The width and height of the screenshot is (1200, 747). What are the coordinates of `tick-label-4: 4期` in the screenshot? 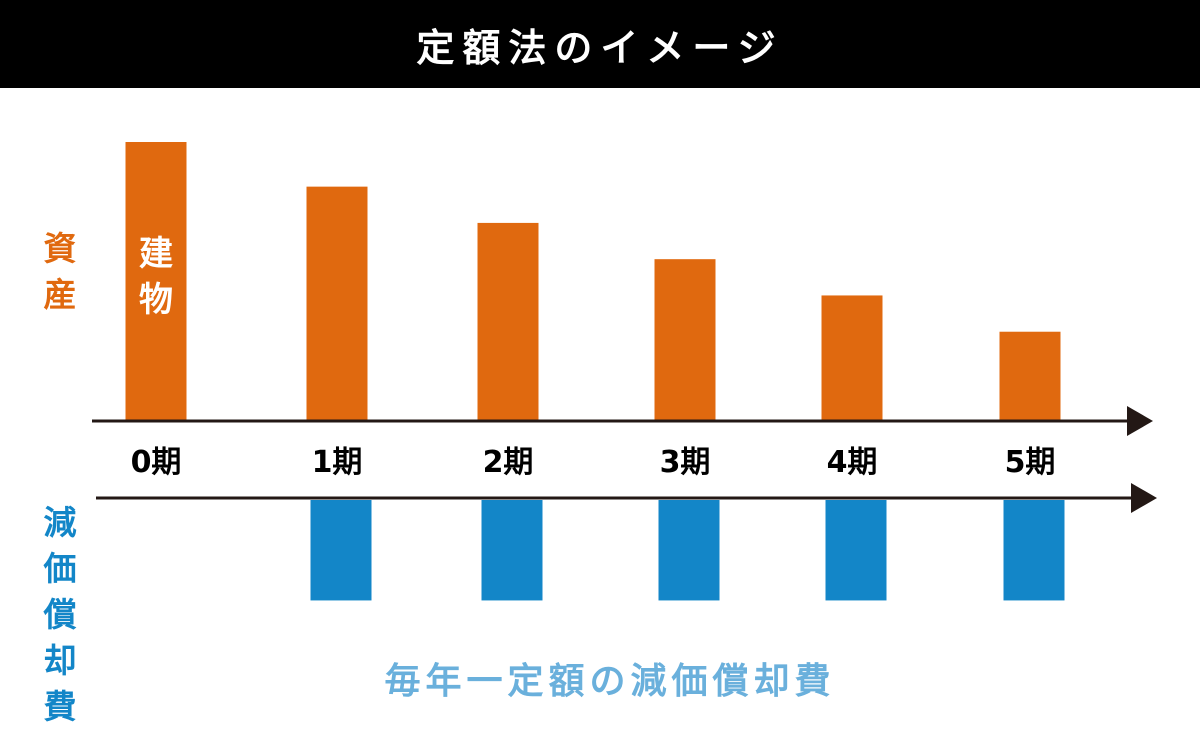 It's located at (852, 462).